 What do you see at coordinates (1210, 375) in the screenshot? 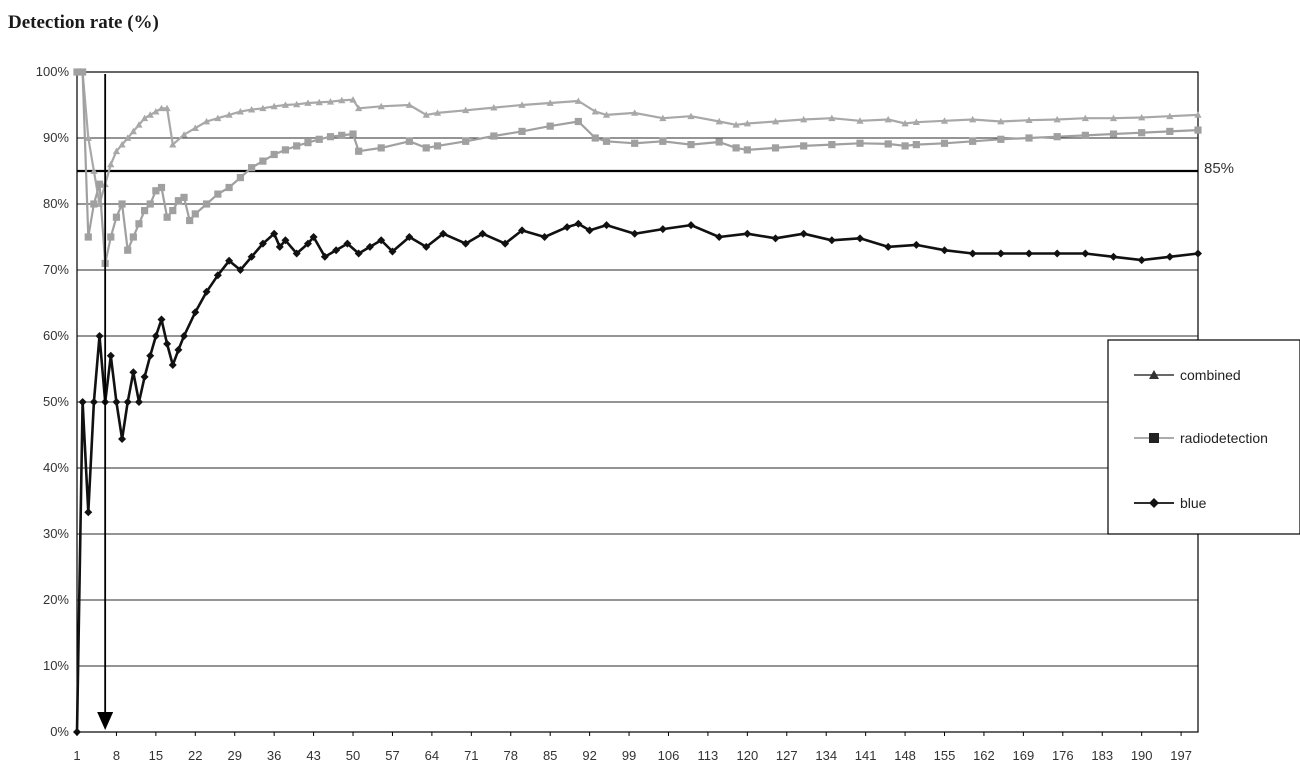
I see `legend-label-combined: combined` at bounding box center [1210, 375].